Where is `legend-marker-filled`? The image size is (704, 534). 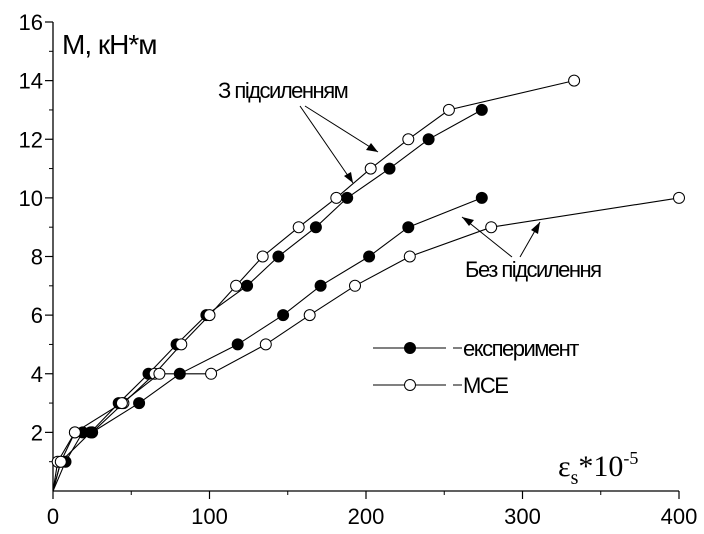 legend-marker-filled is located at coordinates (410, 348).